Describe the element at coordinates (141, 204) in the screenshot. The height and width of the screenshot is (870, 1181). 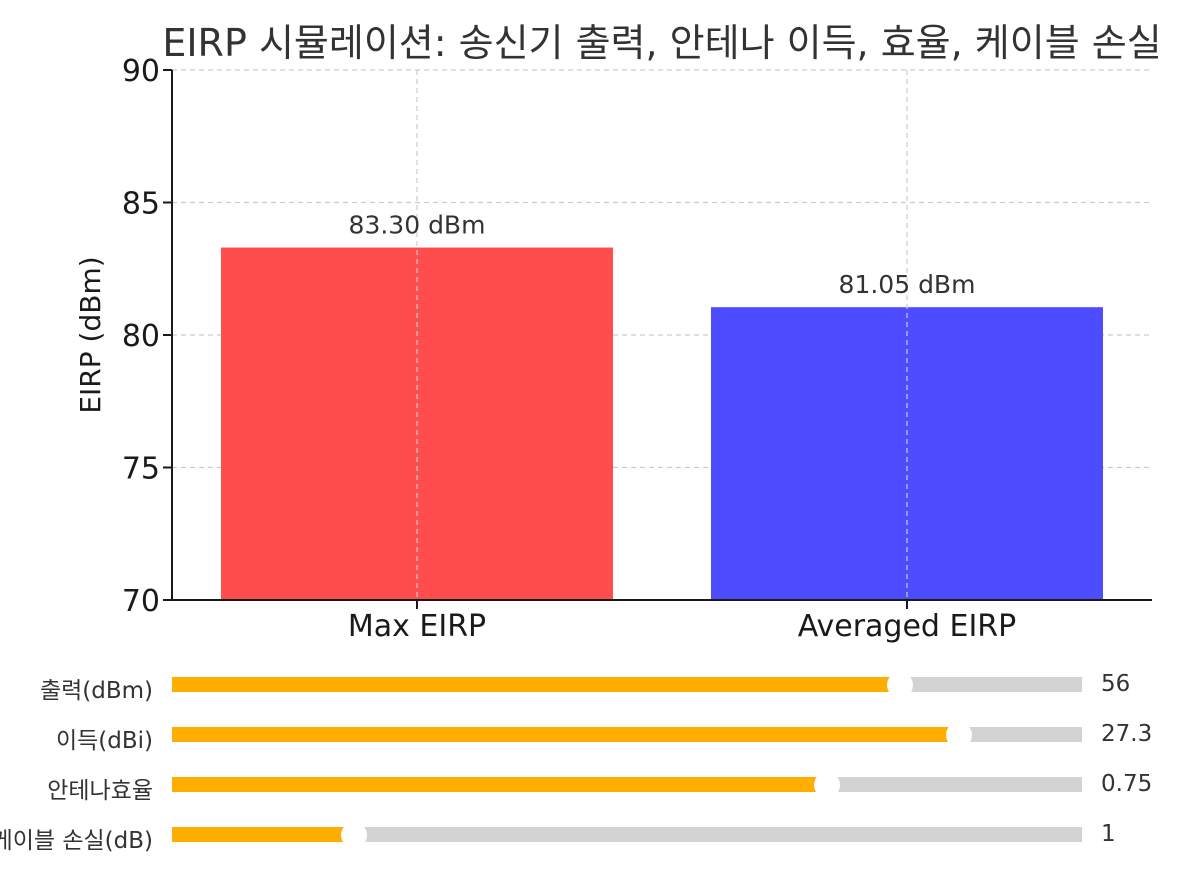
I see `y-tick-label: 85` at that location.